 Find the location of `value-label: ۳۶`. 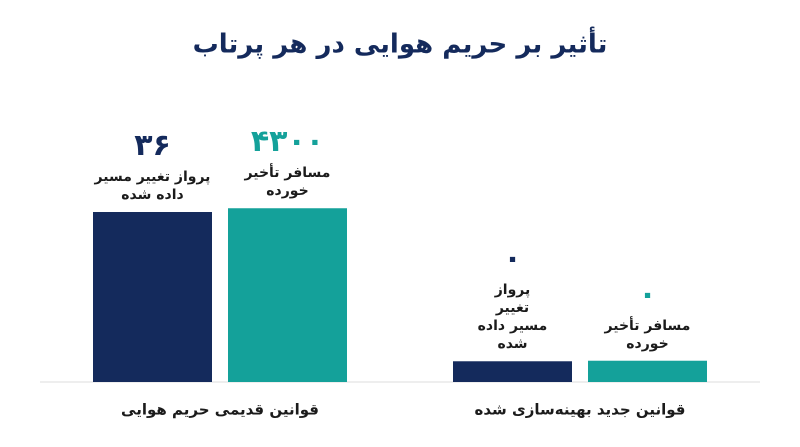

value-label: ۳۶ is located at coordinates (152, 146).